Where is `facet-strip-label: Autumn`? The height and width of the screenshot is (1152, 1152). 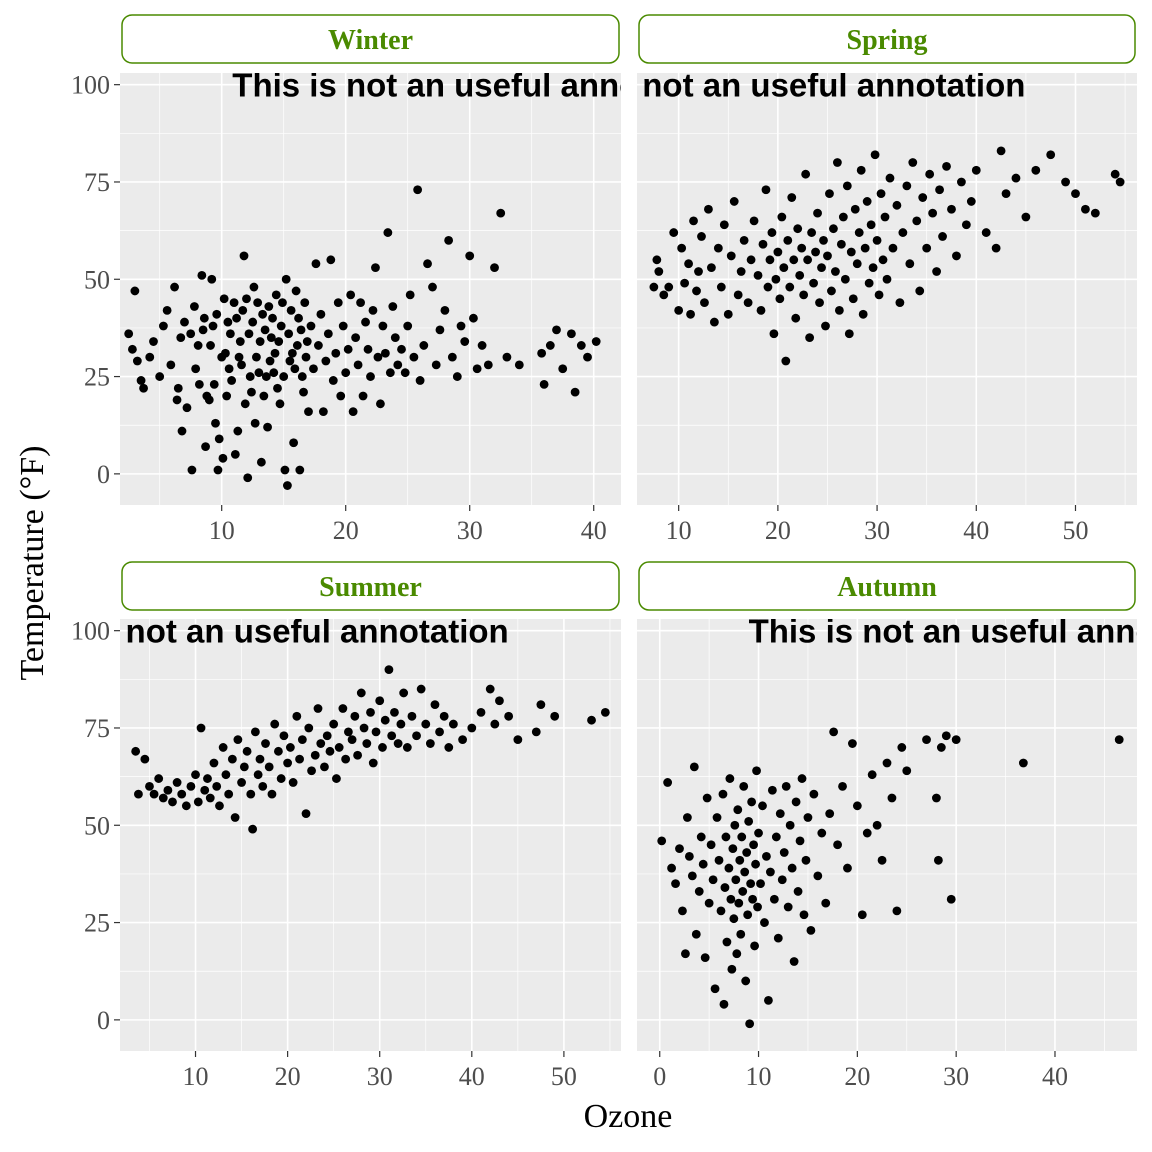 facet-strip-label: Autumn is located at coordinates (887, 587).